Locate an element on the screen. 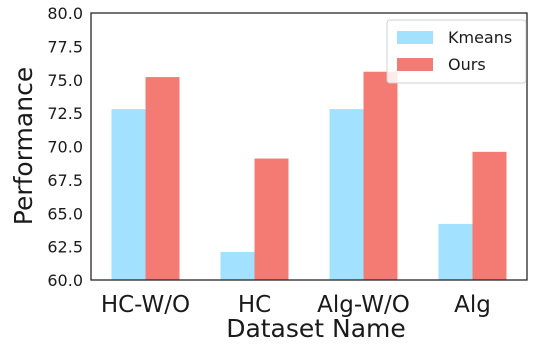  y-tick-label: 65.0 is located at coordinates (65, 213).